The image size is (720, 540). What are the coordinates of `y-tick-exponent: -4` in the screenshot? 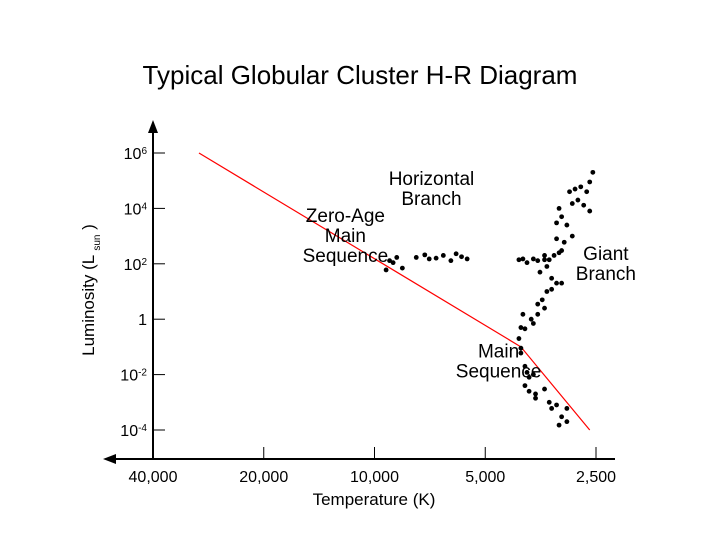 It's located at (142, 428).